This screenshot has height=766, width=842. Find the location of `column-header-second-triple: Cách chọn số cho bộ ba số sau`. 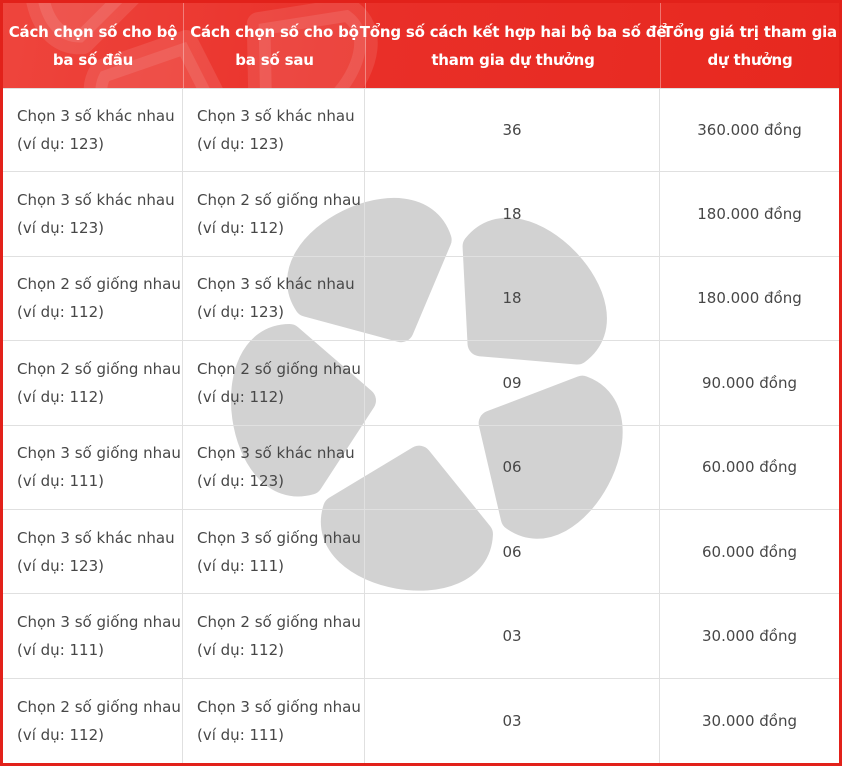

column-header-second-triple: Cách chọn số cho bộ ba số sau is located at coordinates (274, 45).